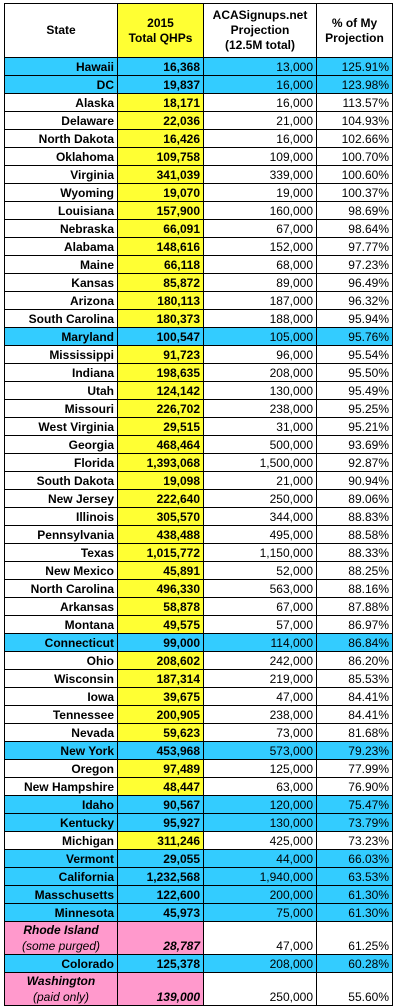 This screenshot has width=409, height=1006. I want to click on qhp-cell: 19,098, so click(160, 480).